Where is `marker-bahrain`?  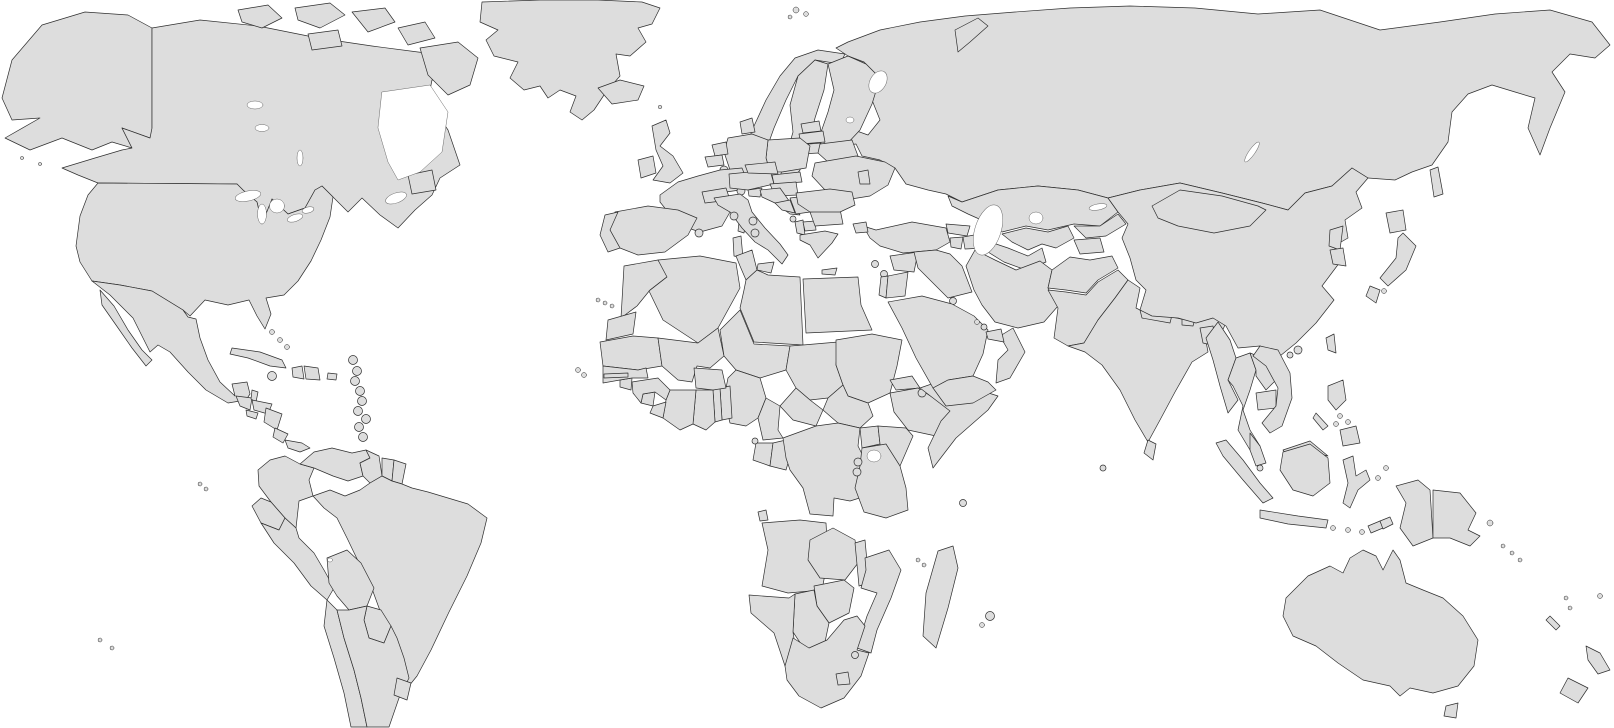
marker-bahrain is located at coordinates (977, 322).